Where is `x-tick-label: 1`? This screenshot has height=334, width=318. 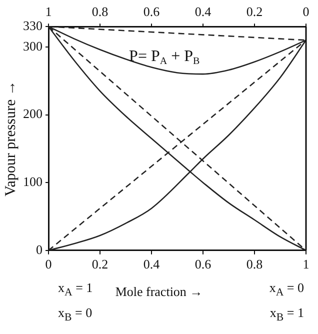 x-tick-label: 1 is located at coordinates (306, 264).